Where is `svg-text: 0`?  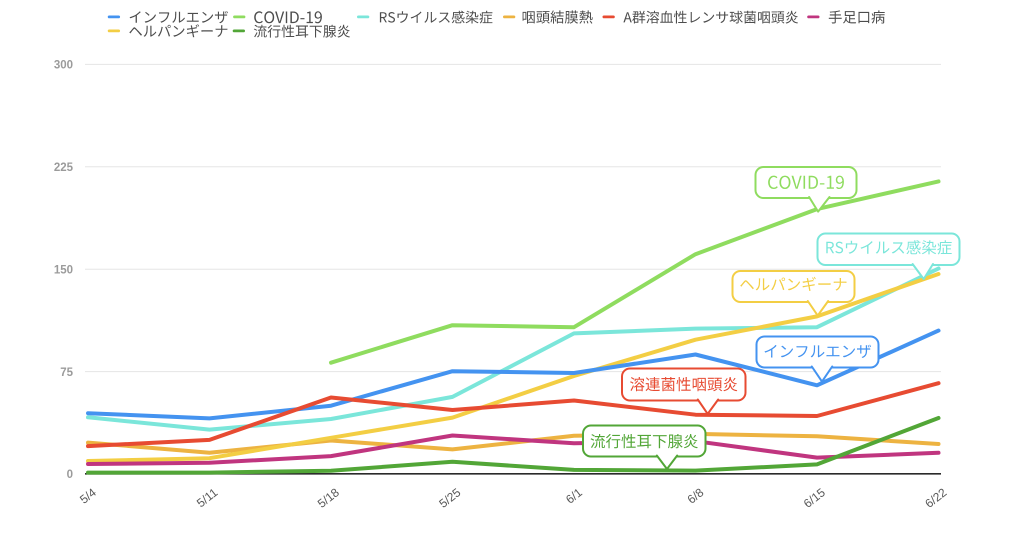 svg-text: 0 is located at coordinates (70, 475).